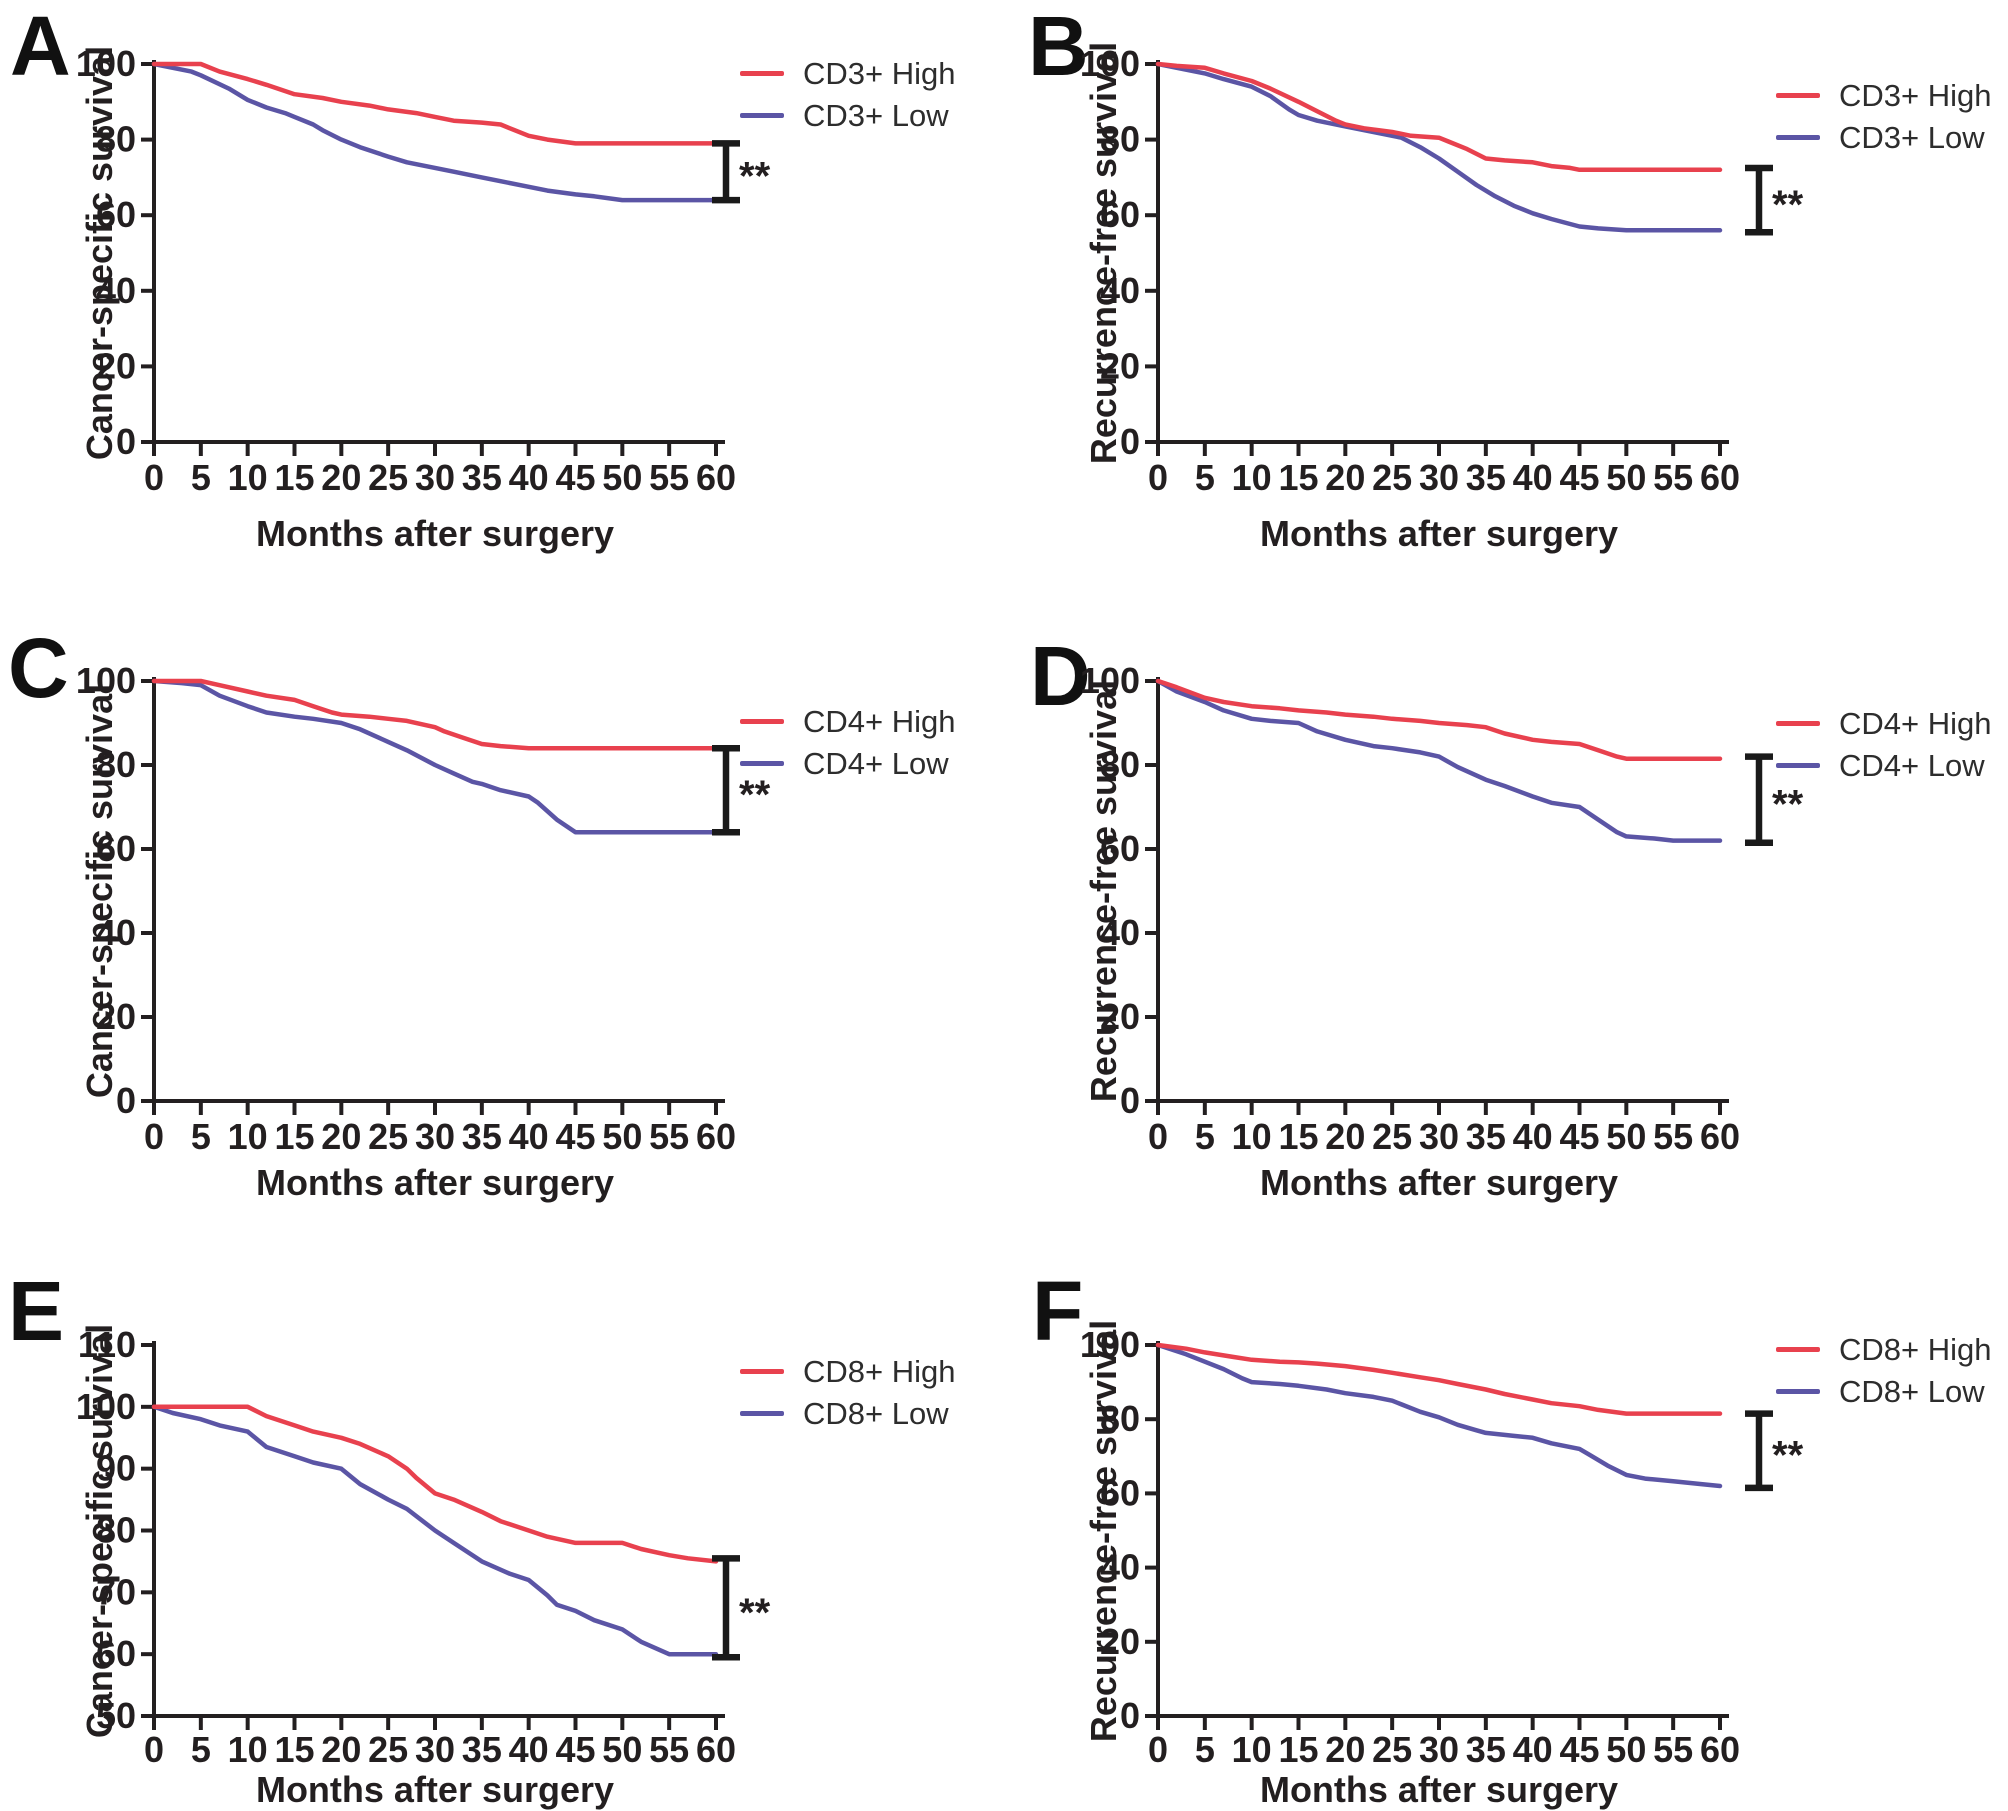 This screenshot has height=1811, width=2008. I want to click on y-tick-label: 70, so click(116, 1591).